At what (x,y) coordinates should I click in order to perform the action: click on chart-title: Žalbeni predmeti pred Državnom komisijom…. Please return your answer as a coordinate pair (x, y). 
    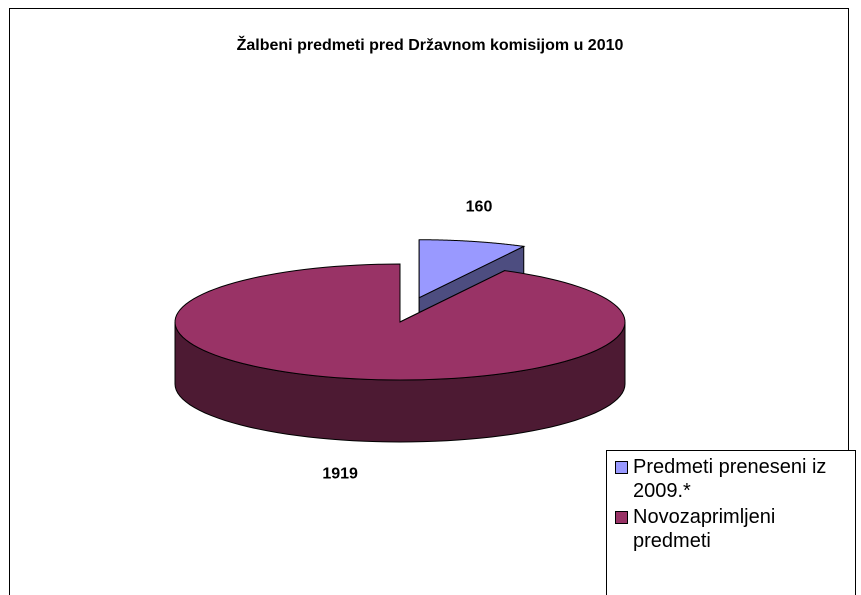
    Looking at the image, I should click on (430, 44).